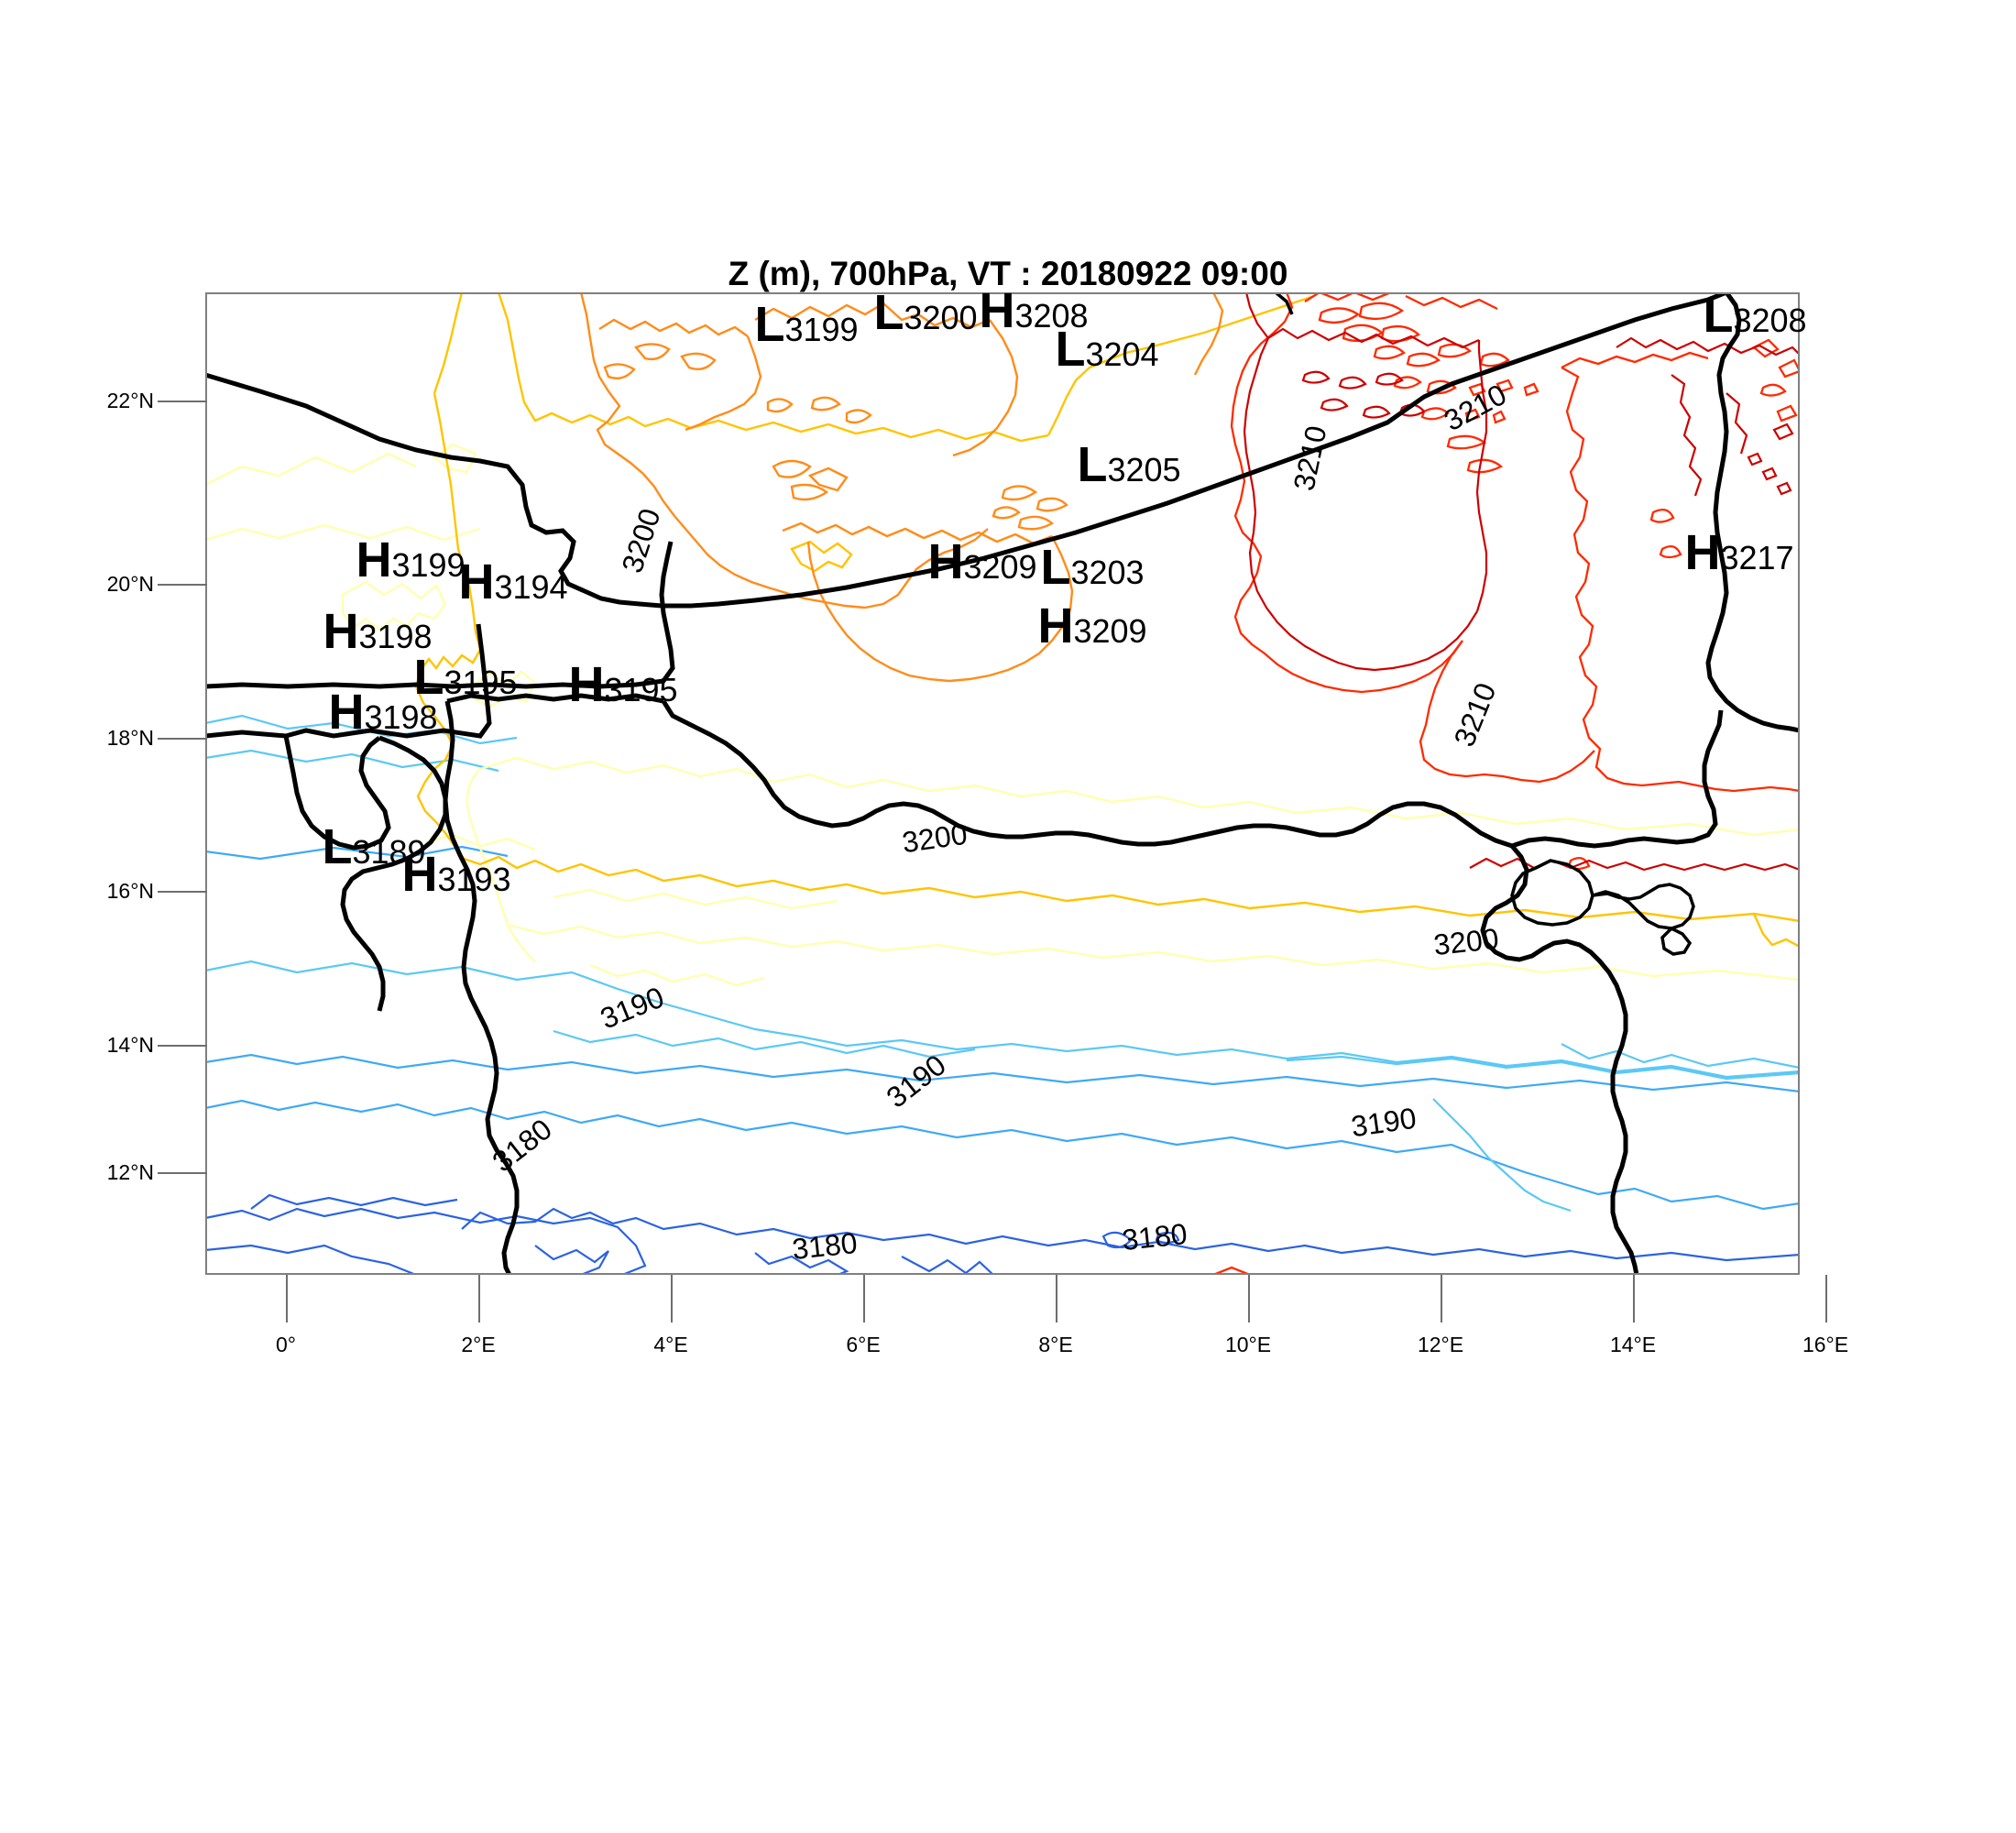 The image size is (2016, 1833). I want to click on contour-3210-dot2, so click(1789, 368).